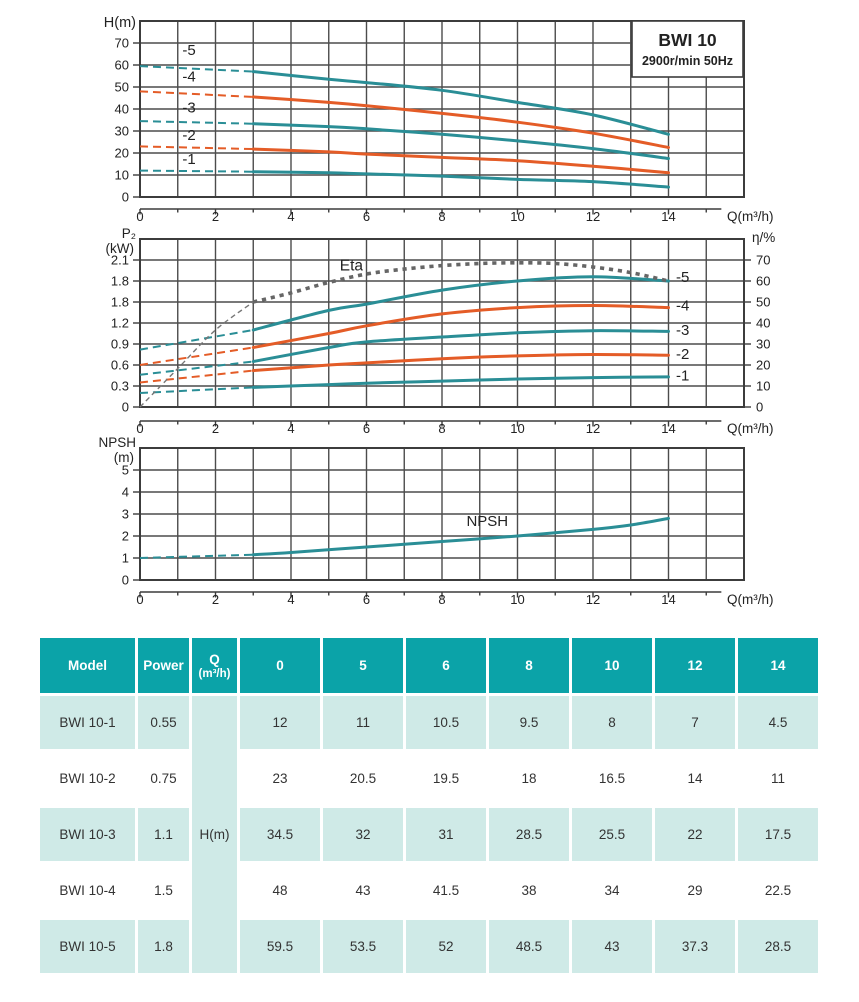 The height and width of the screenshot is (1002, 859). Describe the element at coordinates (125, 558) in the screenshot. I see `y-tick-label: 1` at that location.